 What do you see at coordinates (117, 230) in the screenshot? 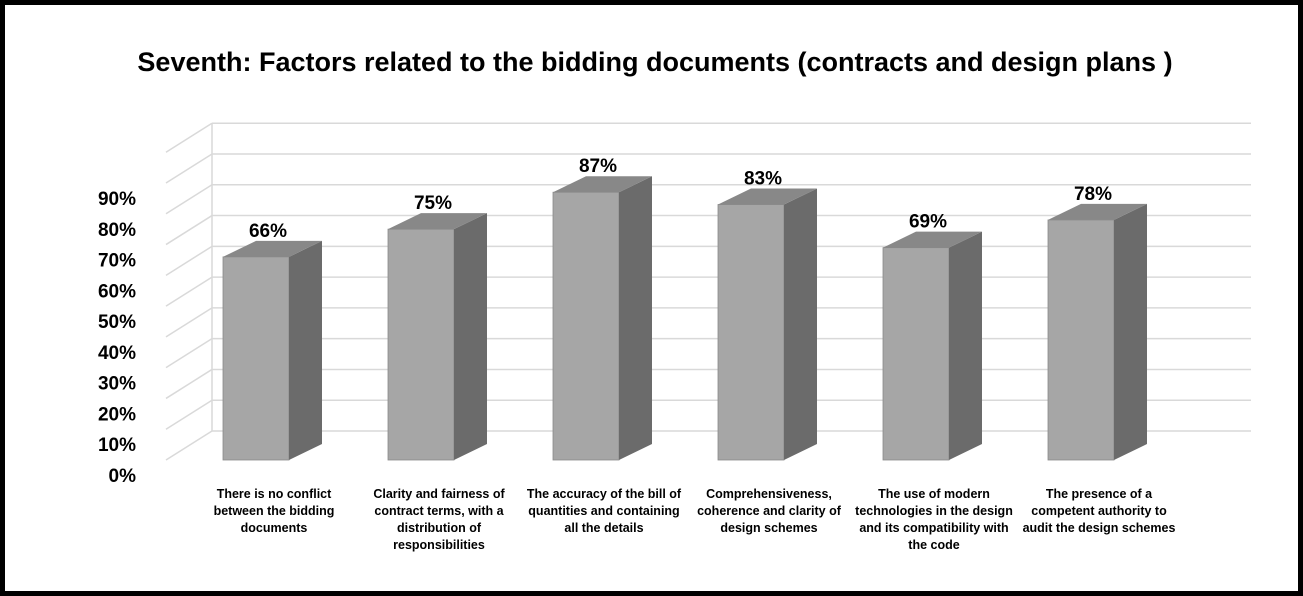
I see `y-tick-label: 80%` at bounding box center [117, 230].